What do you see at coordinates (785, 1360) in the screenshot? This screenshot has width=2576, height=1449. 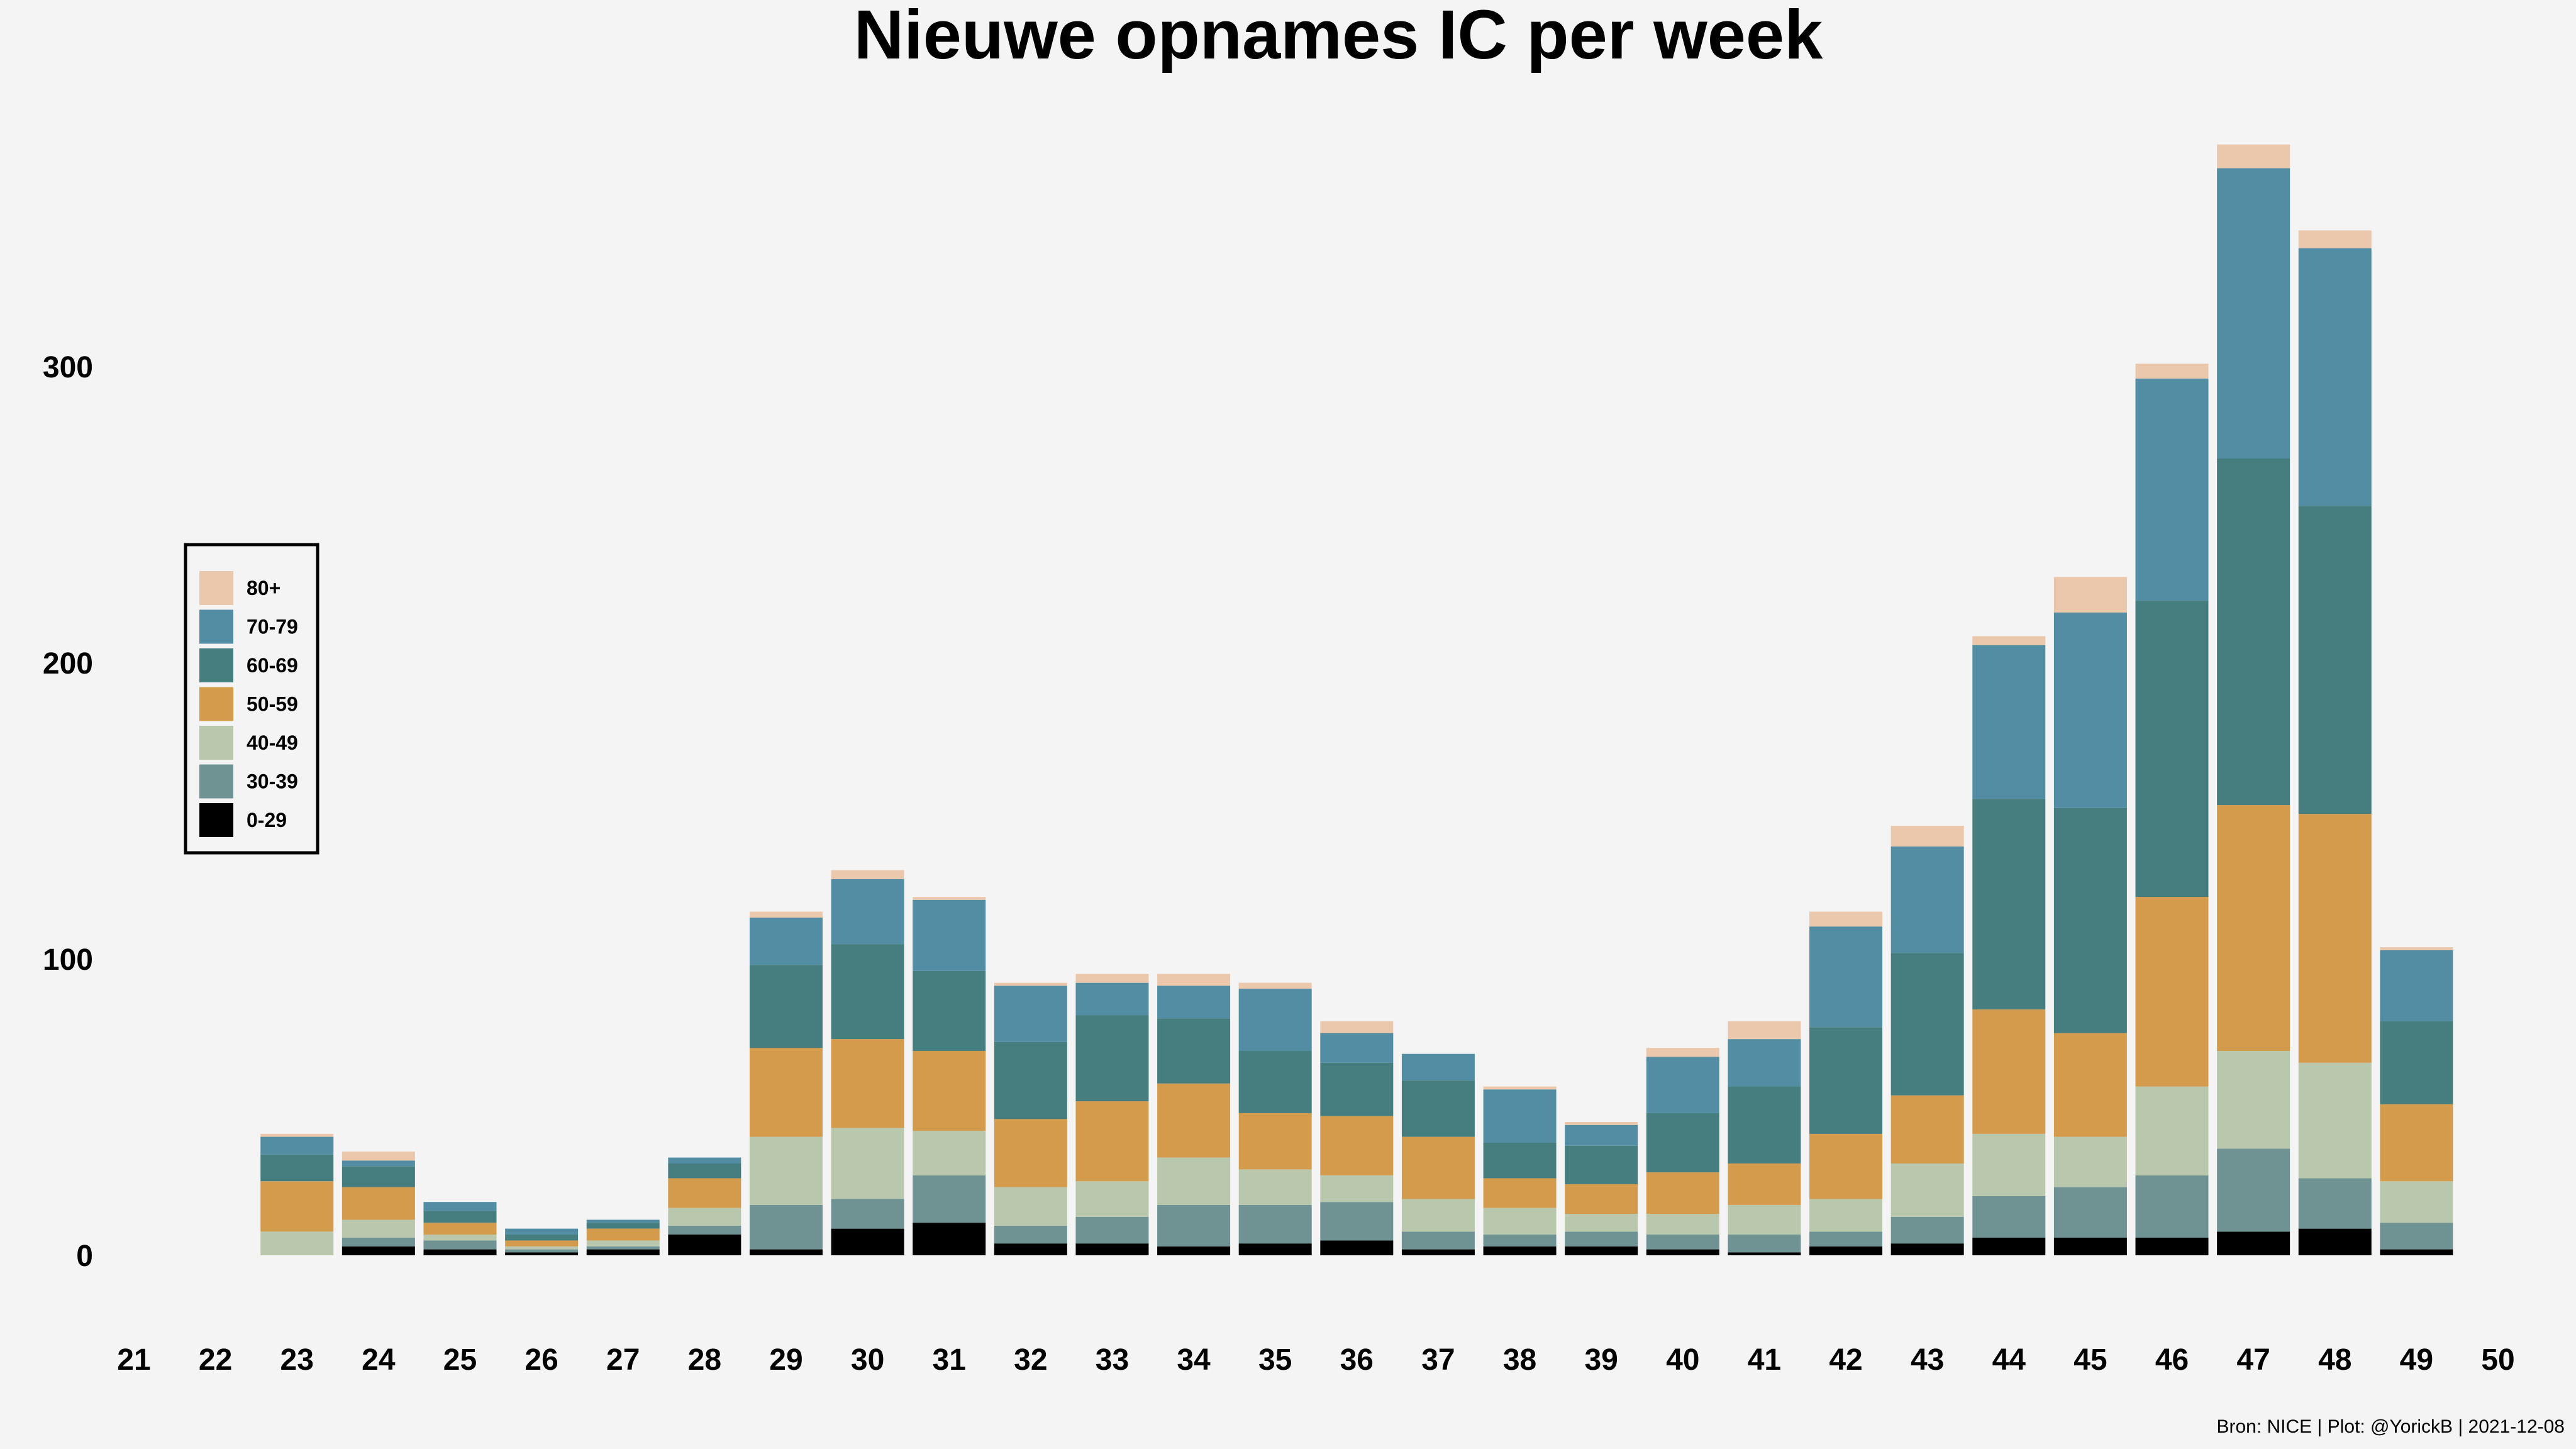 I see `x-tick-label: 29` at bounding box center [785, 1360].